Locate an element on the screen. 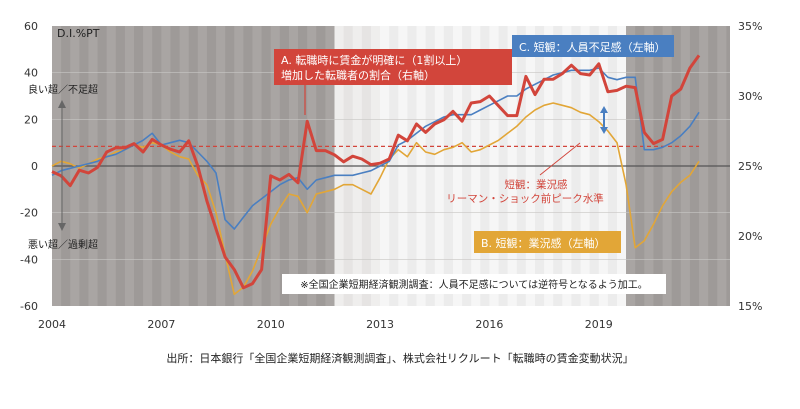 This screenshot has height=409, width=800. y-axis-right: 35% 30% 25% 20% 15% is located at coordinates (750, 166).